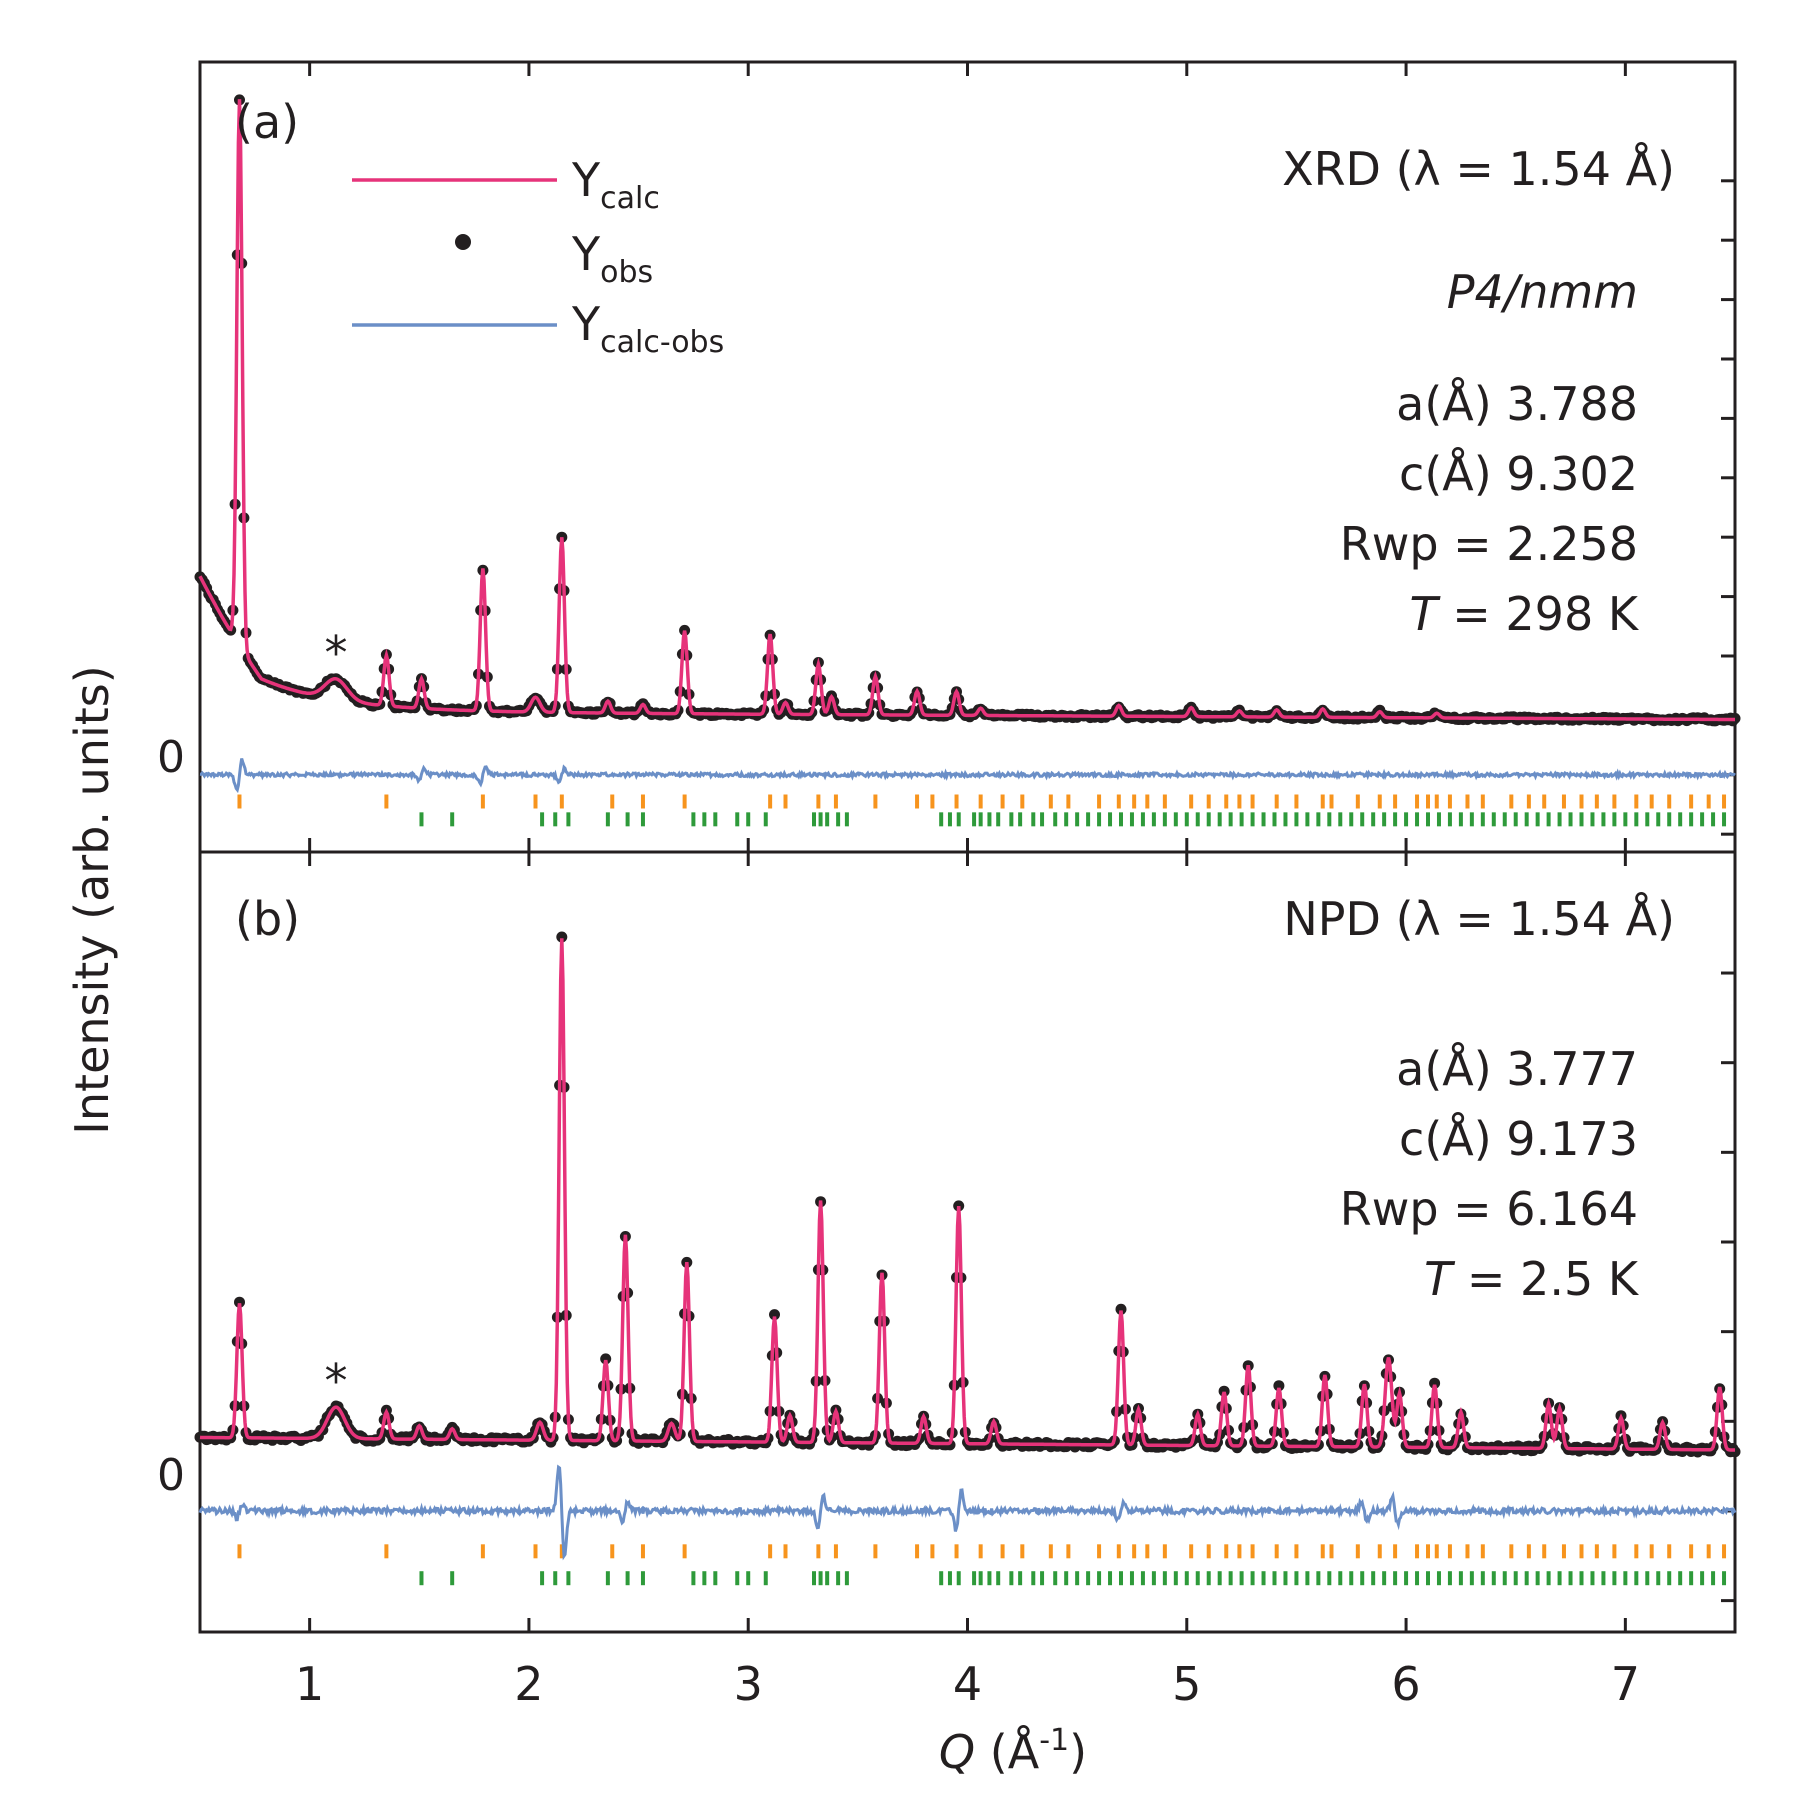 This screenshot has width=1800, height=1800. I want to click on panel-b-diff-curve, so click(967, 1512).